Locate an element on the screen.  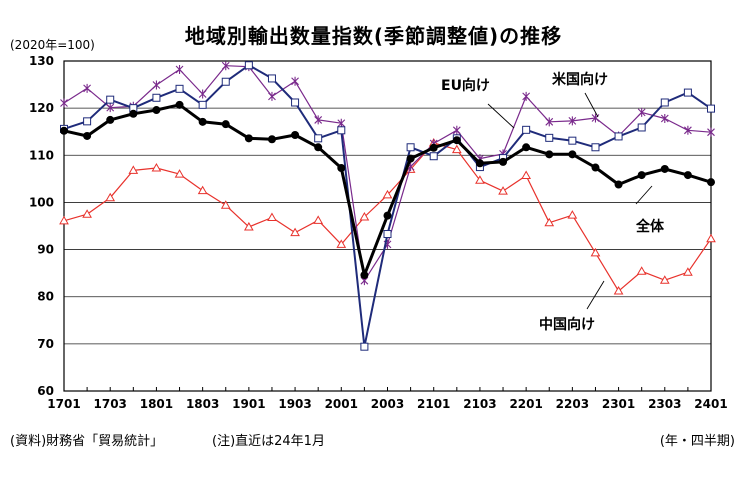
source-note: (資料)財務省「貿易統計」 is located at coordinates (87, 441).